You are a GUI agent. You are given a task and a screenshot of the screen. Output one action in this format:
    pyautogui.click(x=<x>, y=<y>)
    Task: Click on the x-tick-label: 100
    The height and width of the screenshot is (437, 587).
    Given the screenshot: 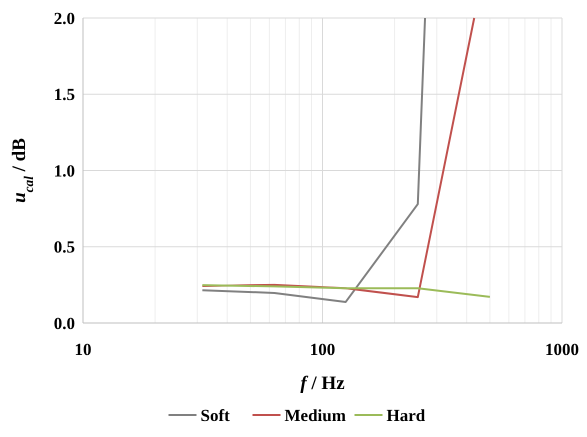 What is the action you would take?
    pyautogui.click(x=323, y=349)
    